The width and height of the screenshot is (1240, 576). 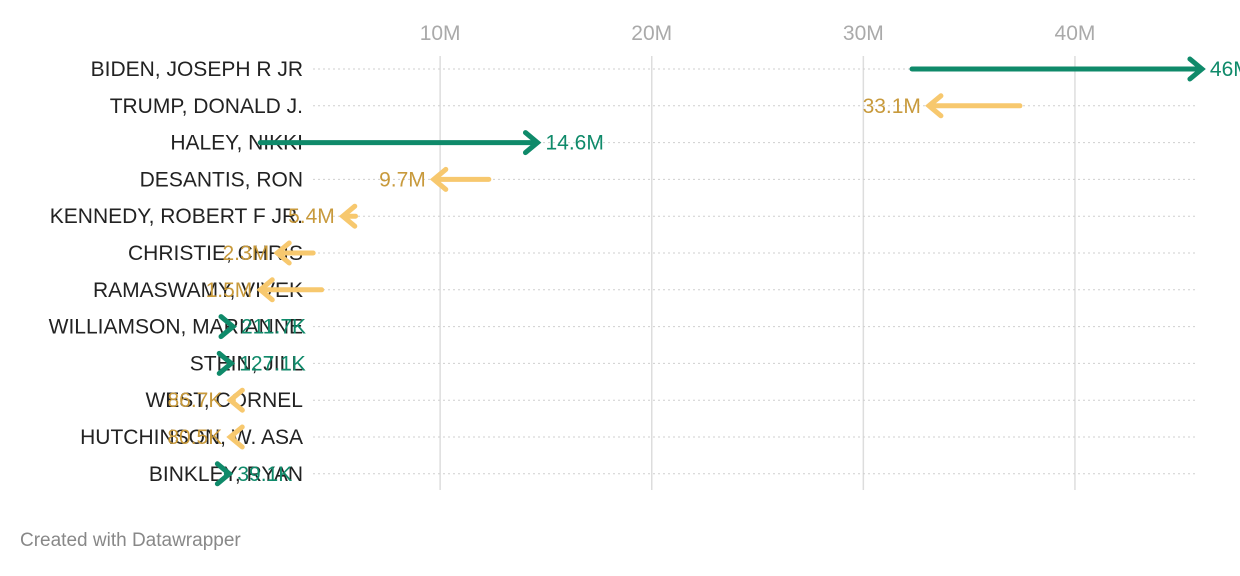 What do you see at coordinates (206, 106) in the screenshot?
I see `category-label: TRUMP, DONALD J.` at bounding box center [206, 106].